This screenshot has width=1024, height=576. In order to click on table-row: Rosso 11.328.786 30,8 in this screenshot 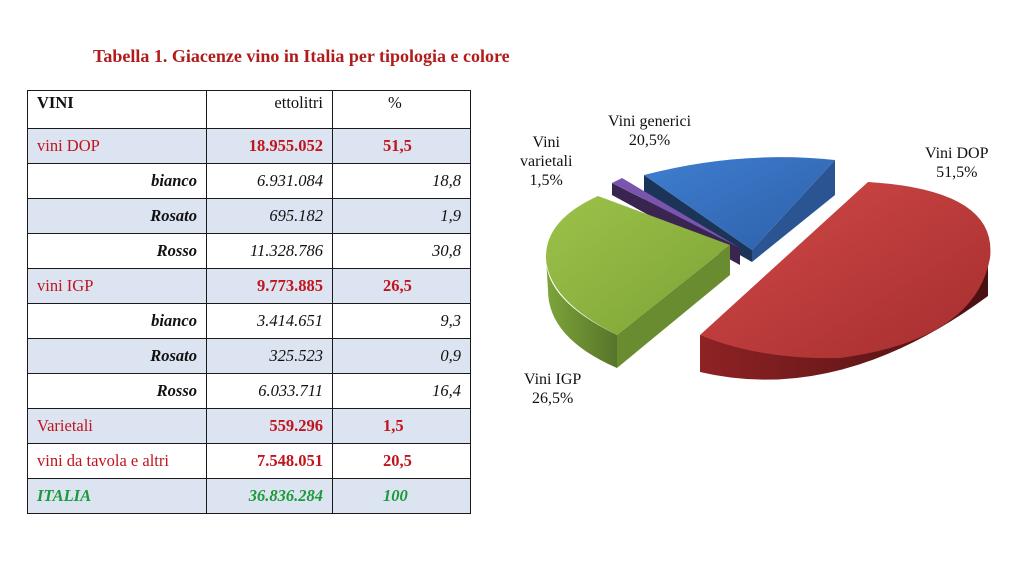, I will do `click(249, 251)`.